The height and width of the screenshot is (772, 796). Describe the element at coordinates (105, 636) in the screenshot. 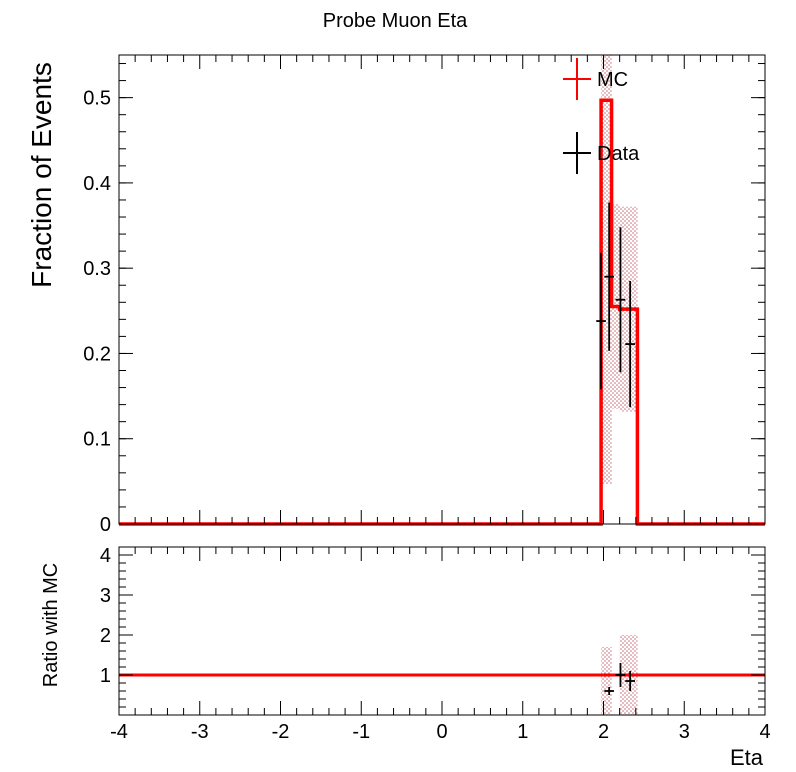

I see `y-tick-label: 2` at that location.